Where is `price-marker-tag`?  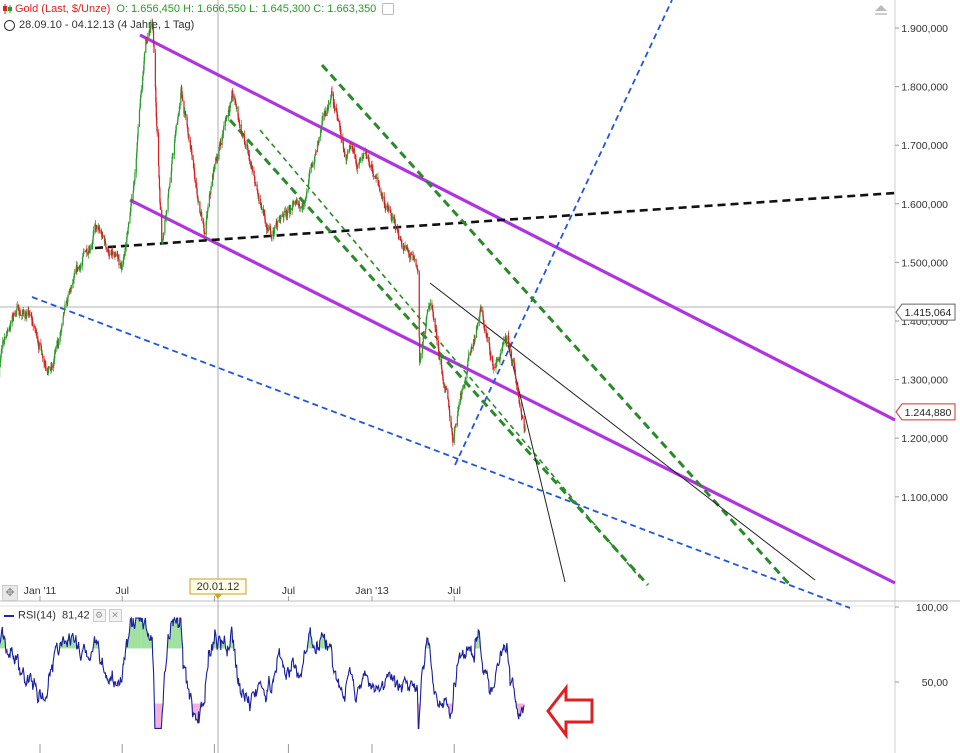
price-marker-tag is located at coordinates (925, 312).